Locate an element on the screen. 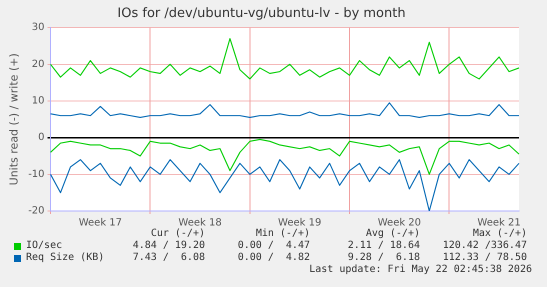 This screenshot has height=287, width=547. text: Max (-/+) is located at coordinates (499, 233).